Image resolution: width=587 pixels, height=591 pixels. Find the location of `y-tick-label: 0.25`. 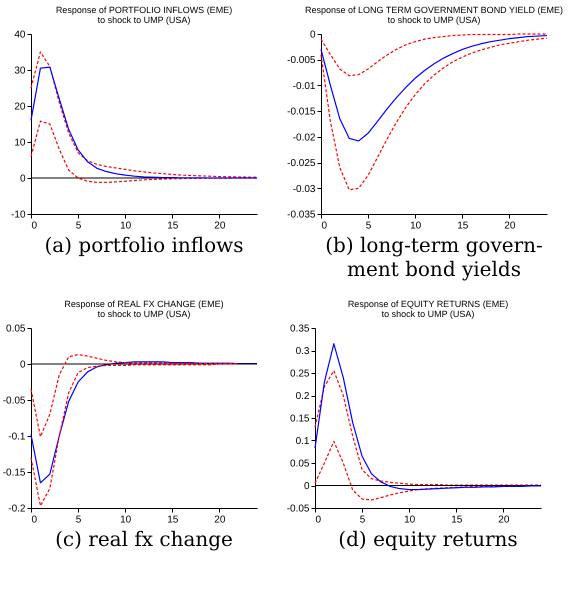

y-tick-label: 0.25 is located at coordinates (300, 374).